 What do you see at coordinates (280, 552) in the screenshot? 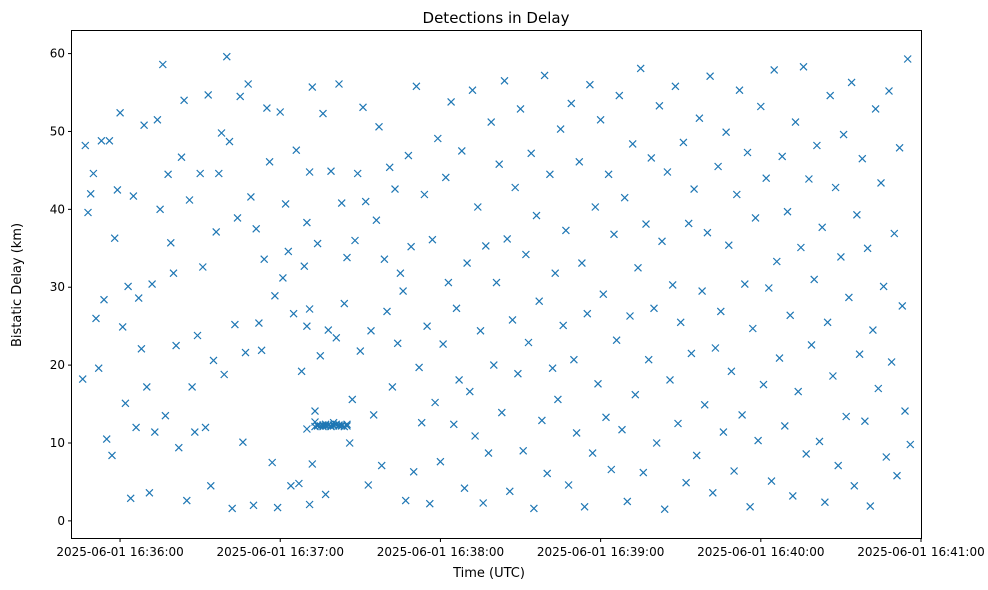
I see `x-tick-label: 2025-06-01 16:37:00` at bounding box center [280, 552].